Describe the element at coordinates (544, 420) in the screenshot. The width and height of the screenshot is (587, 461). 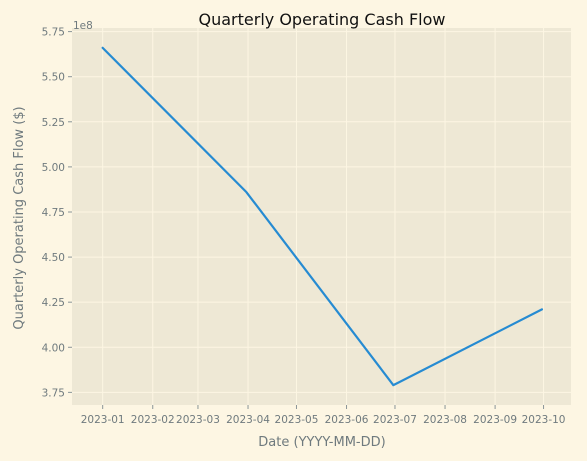
I see `x-tick-label: 2023-10` at that location.